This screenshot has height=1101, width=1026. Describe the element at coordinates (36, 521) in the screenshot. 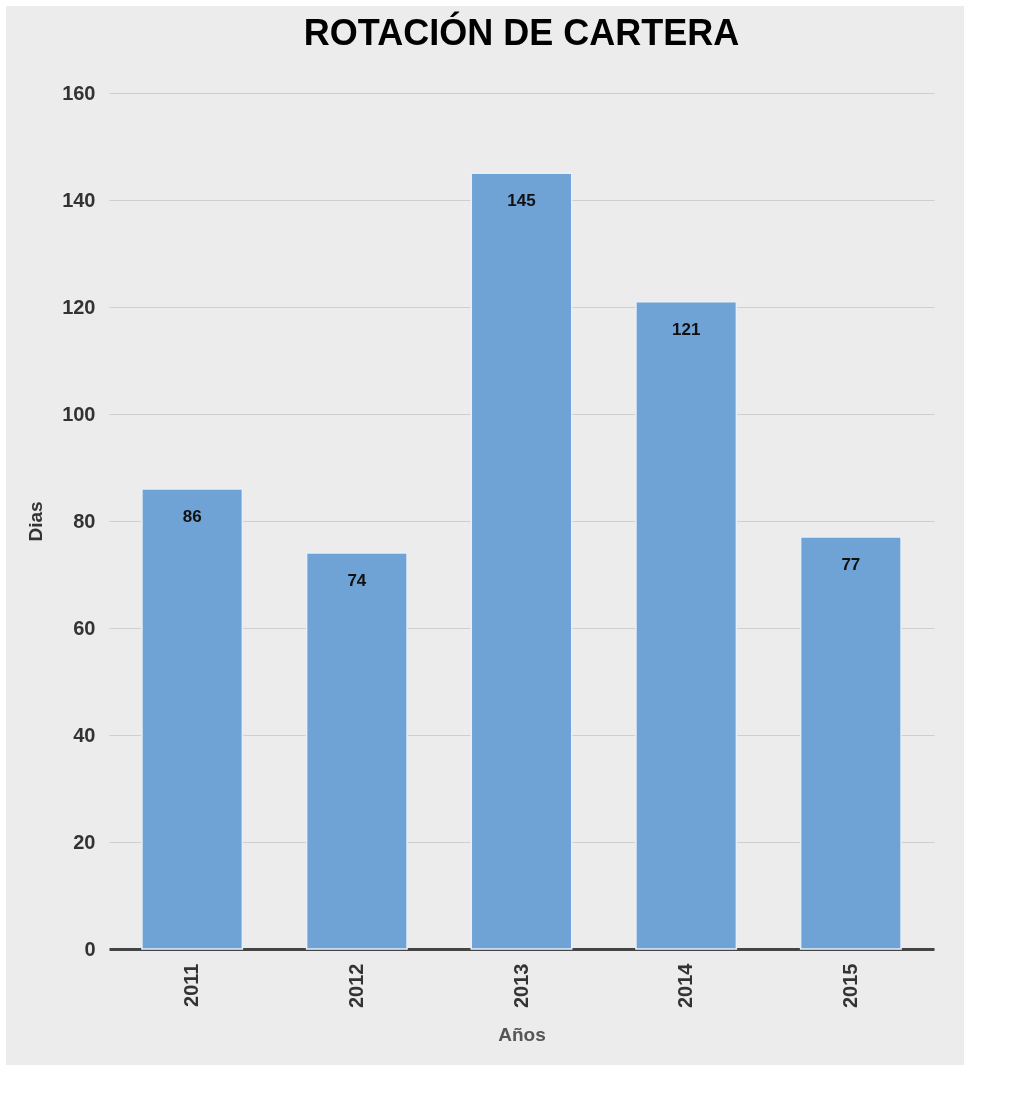

I see `y-axis-title: Dias` at that location.